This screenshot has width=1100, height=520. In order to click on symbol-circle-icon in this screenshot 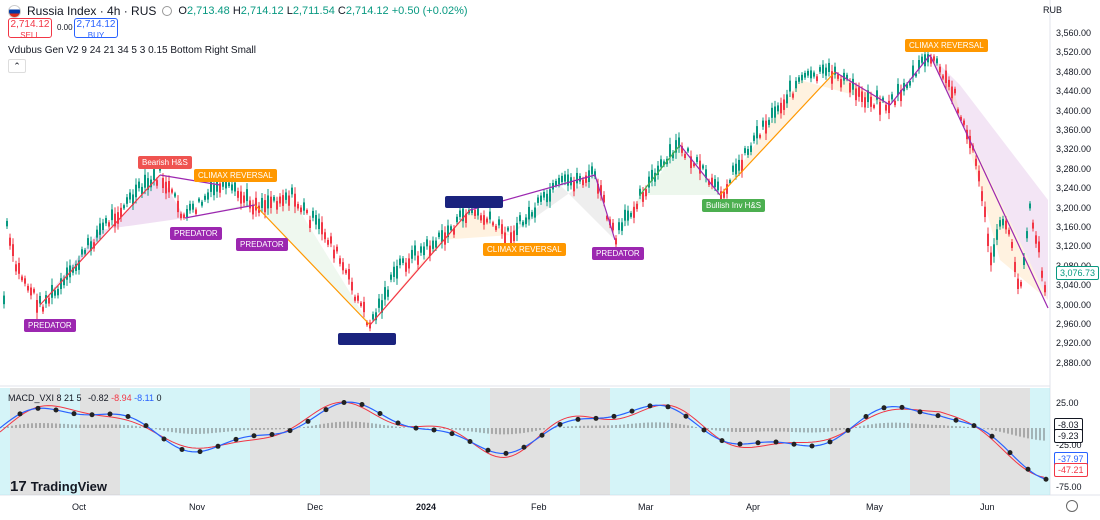, I will do `click(167, 11)`.